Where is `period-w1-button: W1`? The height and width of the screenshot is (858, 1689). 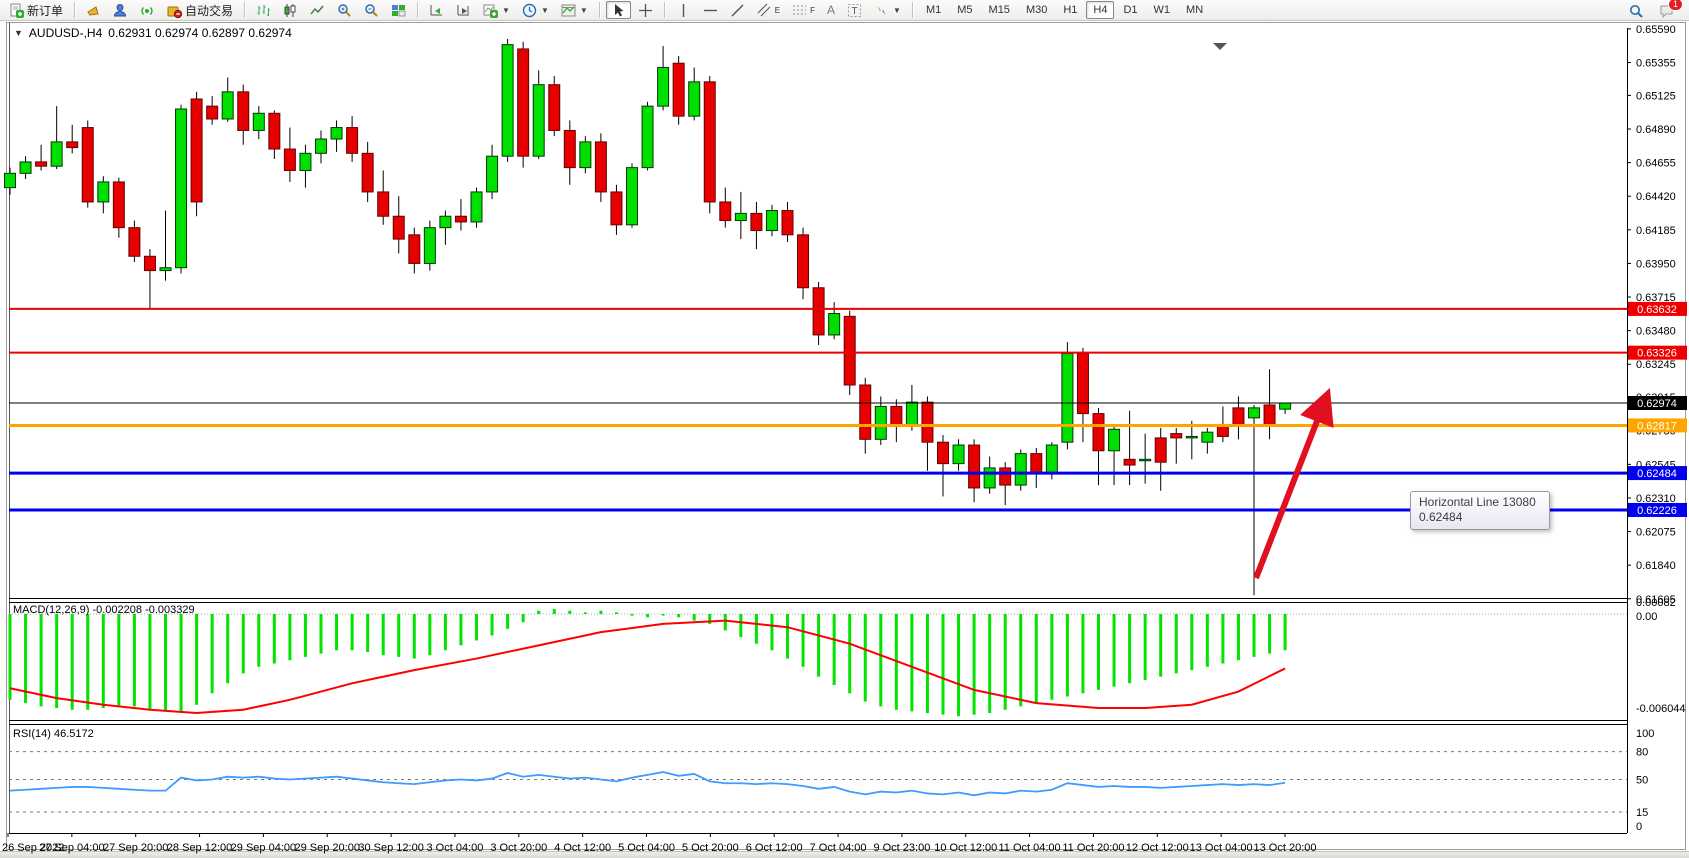 period-w1-button: W1 is located at coordinates (1162, 10).